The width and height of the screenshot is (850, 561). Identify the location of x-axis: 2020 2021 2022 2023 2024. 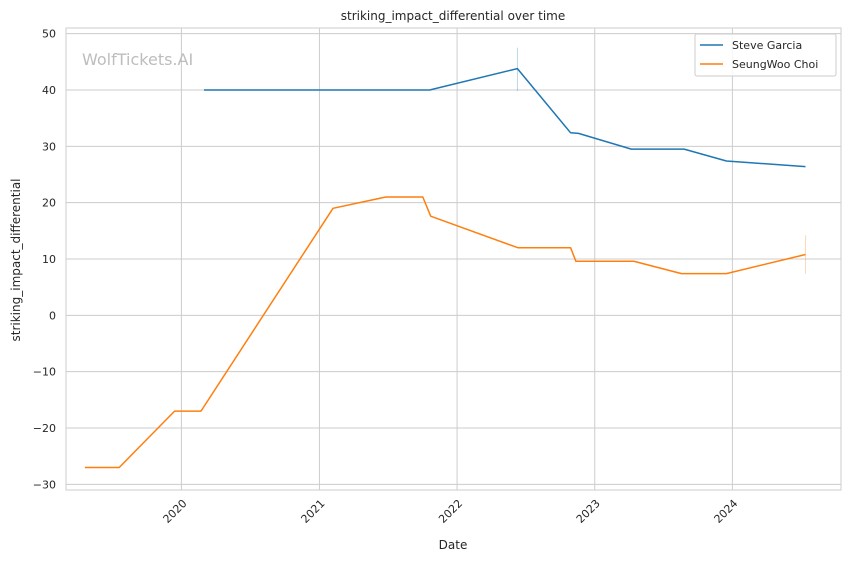
(451, 511).